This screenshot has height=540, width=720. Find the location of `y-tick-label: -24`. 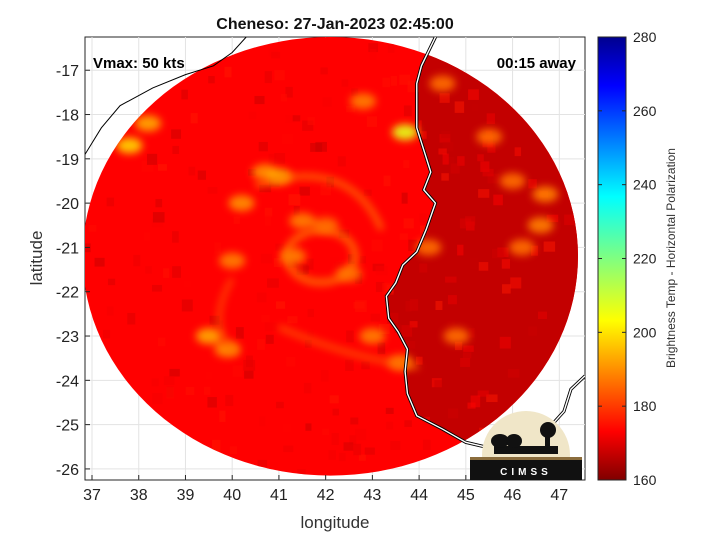

y-tick-label: -24 is located at coordinates (67, 381).